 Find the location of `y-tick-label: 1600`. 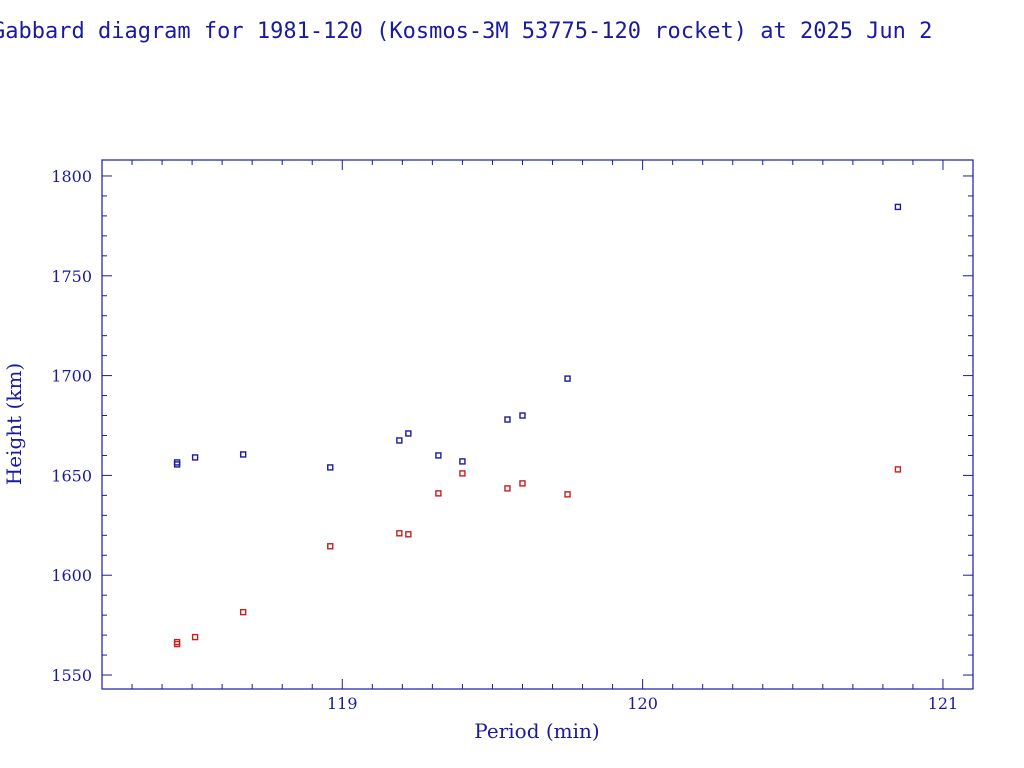

y-tick-label: 1600 is located at coordinates (71, 575).